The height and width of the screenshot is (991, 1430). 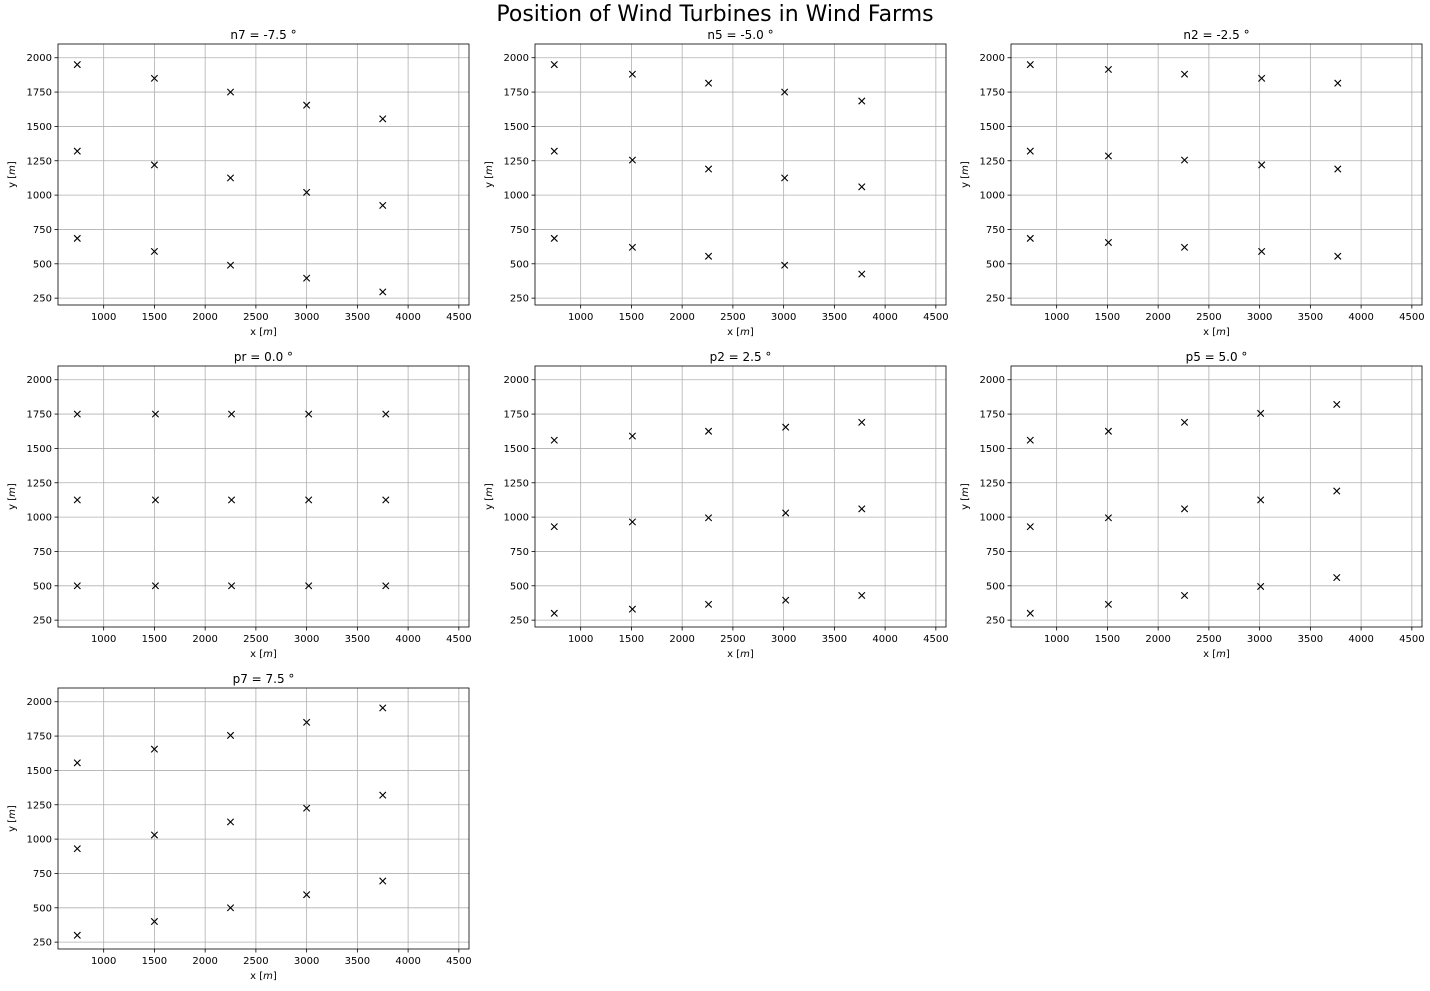 I want to click on subplot-title: n2 = -2.5 °, so click(x=1216, y=35).